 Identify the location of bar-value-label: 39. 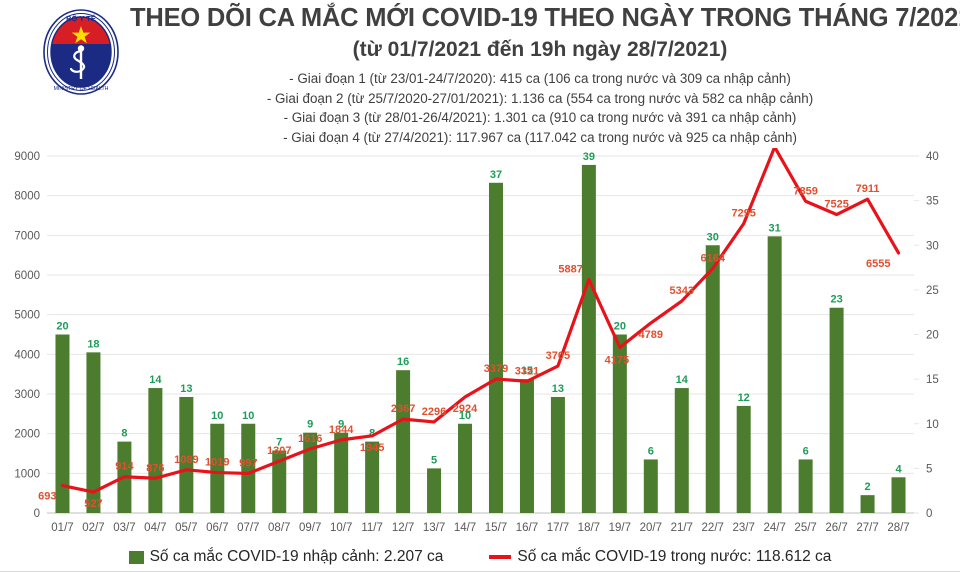
(589, 157).